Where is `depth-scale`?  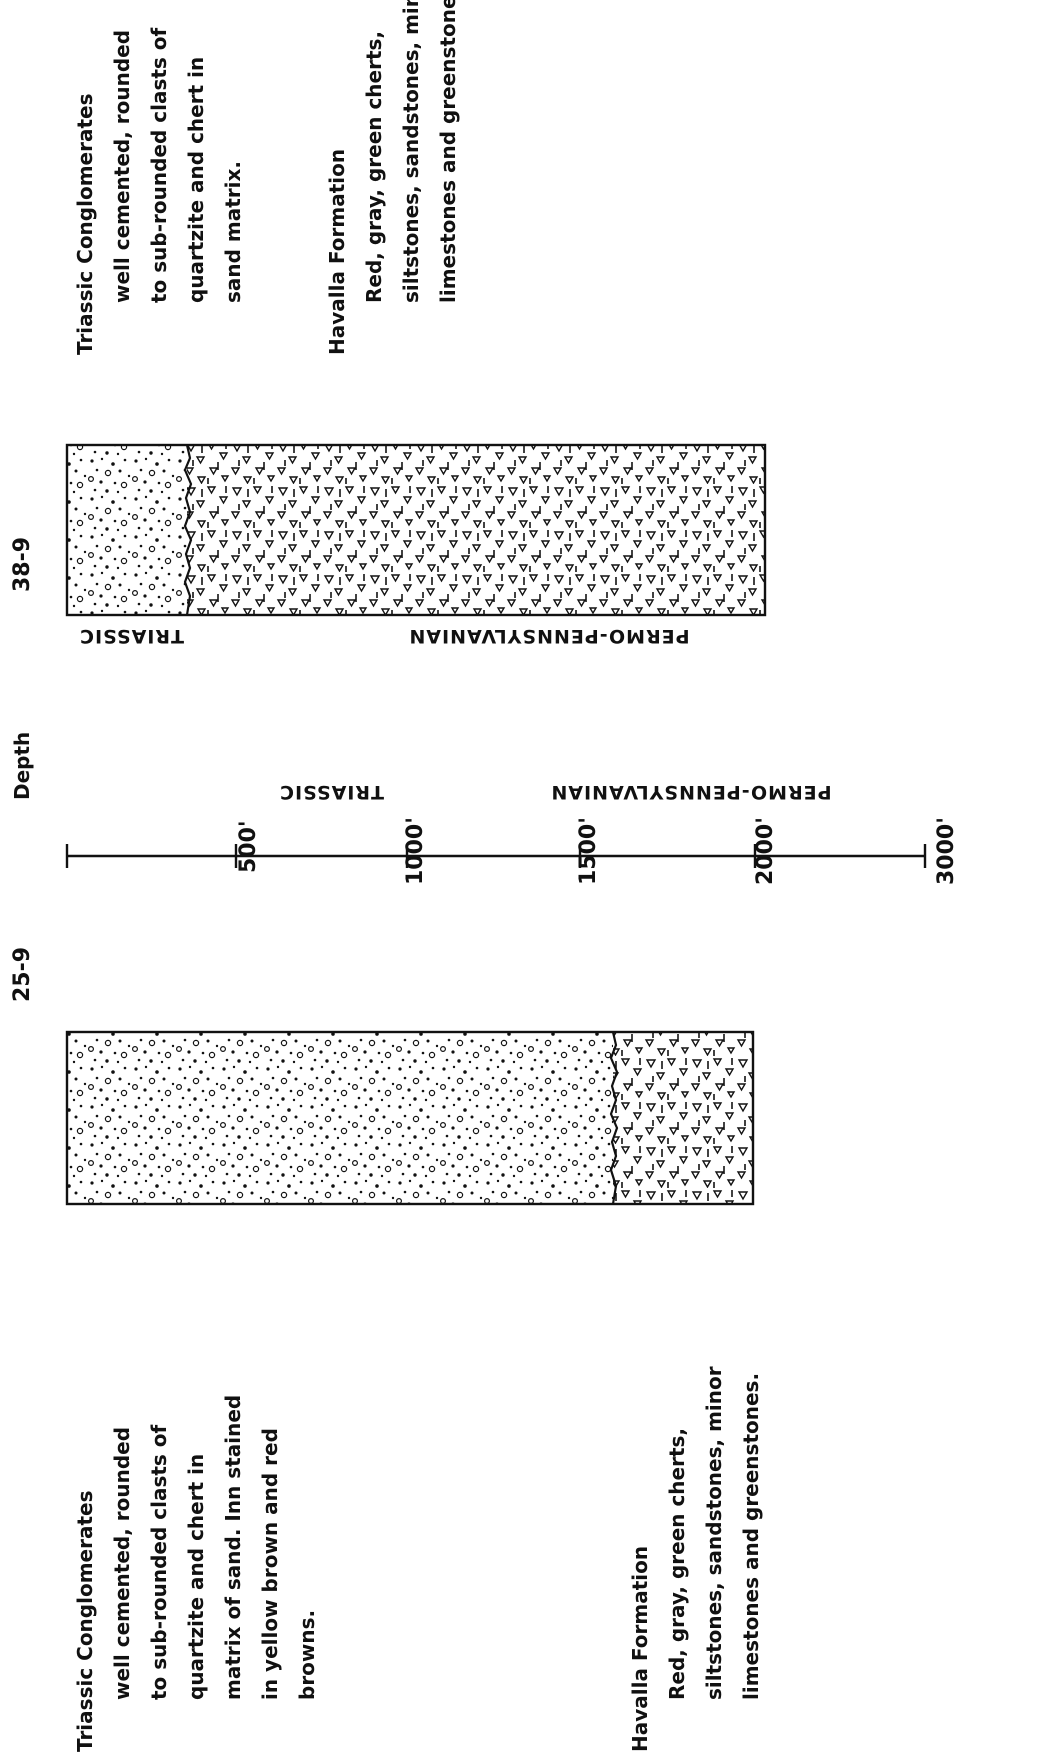
depth-scale is located at coordinates (496, 856).